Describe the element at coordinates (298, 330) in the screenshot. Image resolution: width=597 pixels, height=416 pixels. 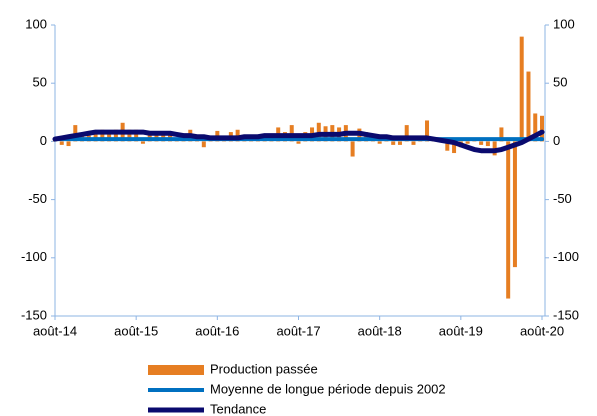
I see `x-tick-label: août-17` at that location.